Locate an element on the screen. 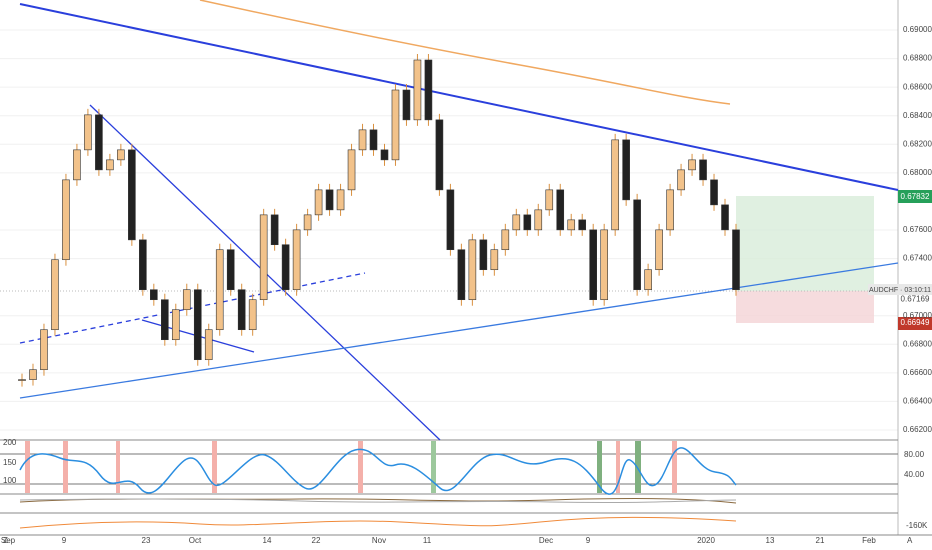  date-label: Dec is located at coordinates (546, 540).